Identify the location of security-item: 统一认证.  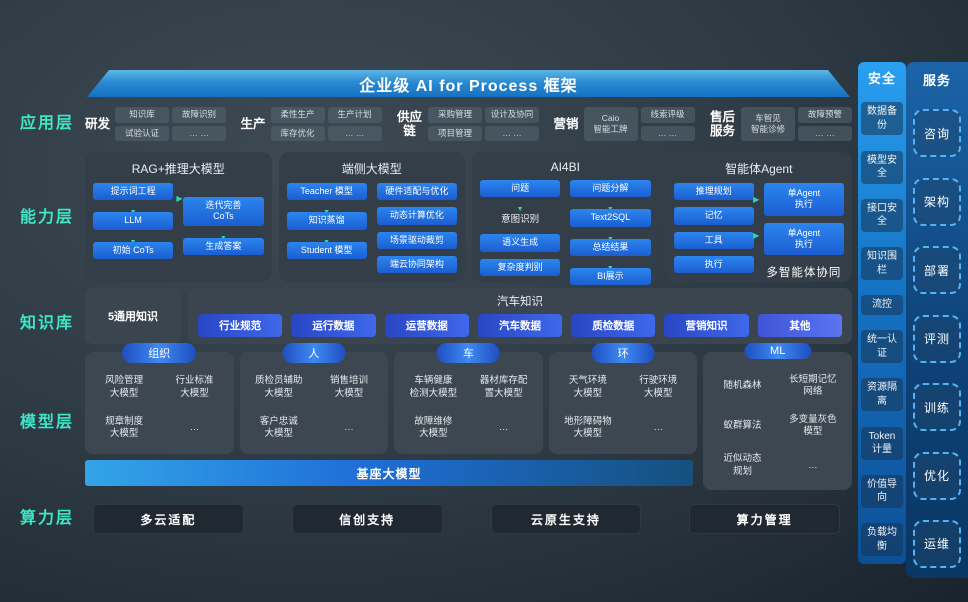
(882, 346).